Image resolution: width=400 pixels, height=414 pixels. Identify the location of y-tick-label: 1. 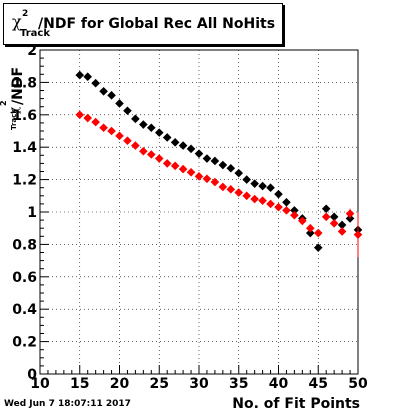
(32, 213).